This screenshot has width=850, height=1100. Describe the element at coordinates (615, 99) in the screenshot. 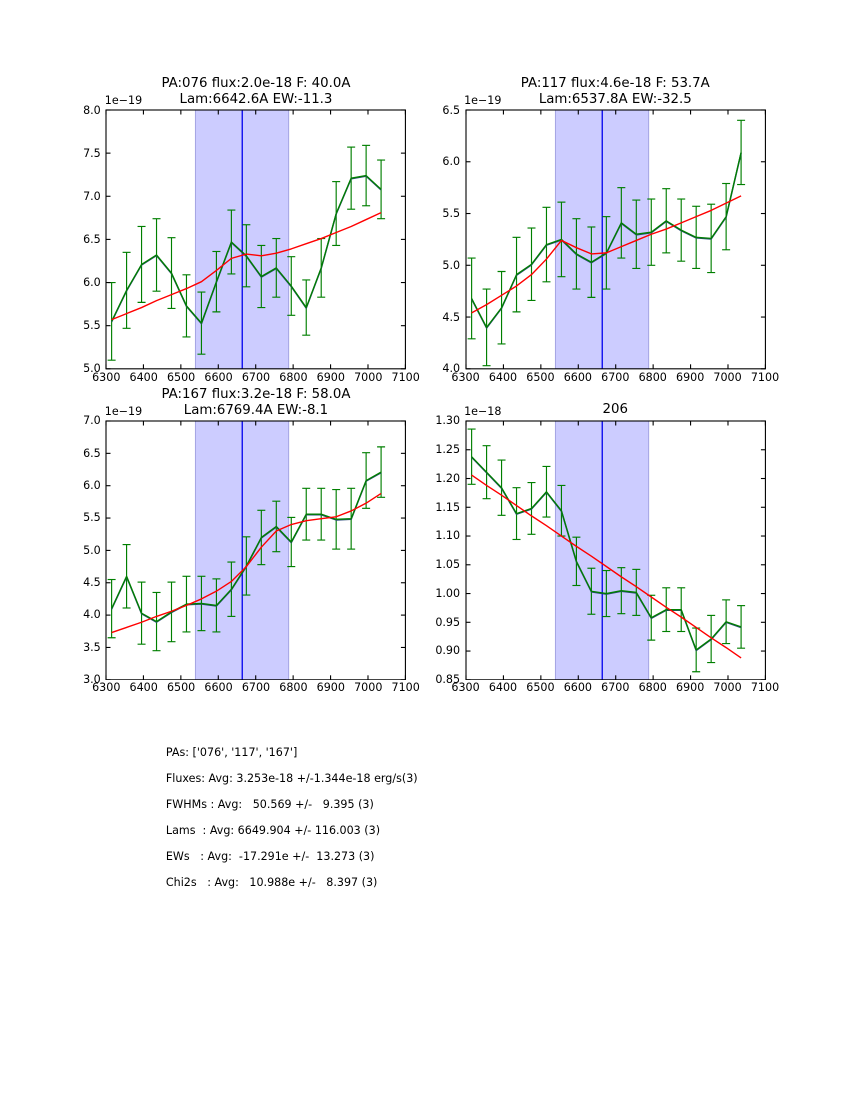

I see `subplot-2-title-line-2: Lam:6537.8A EW:-32.5` at that location.